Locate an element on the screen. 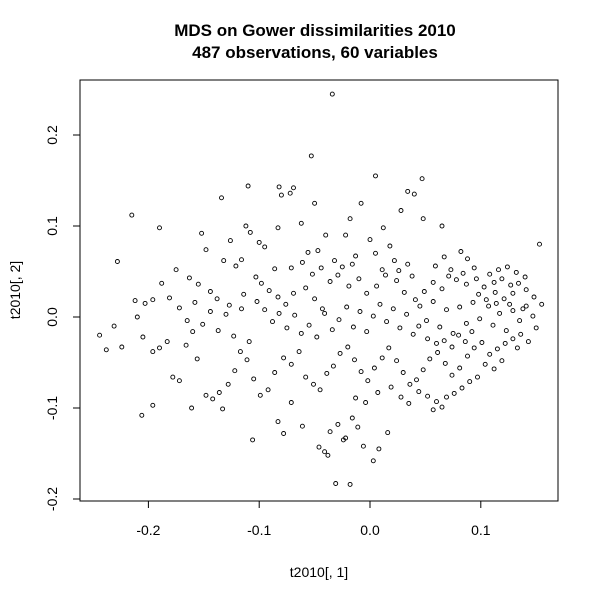  chart-subtitle: 487 observations, 60 variables is located at coordinates (315, 52).